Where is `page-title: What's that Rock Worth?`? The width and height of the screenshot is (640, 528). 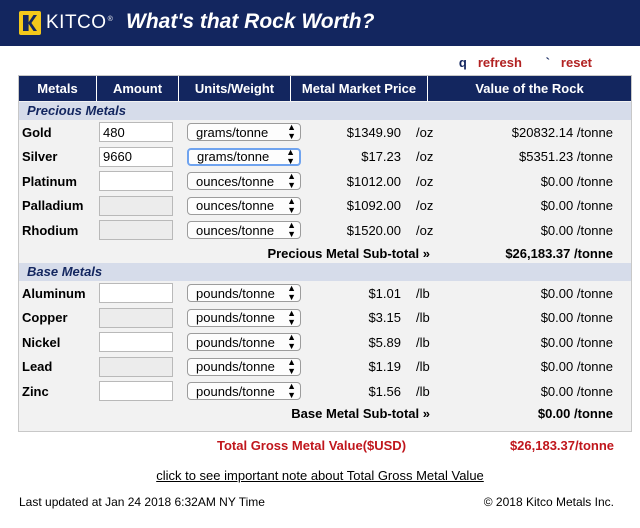 page-title: What's that Rock Worth? is located at coordinates (250, 21).